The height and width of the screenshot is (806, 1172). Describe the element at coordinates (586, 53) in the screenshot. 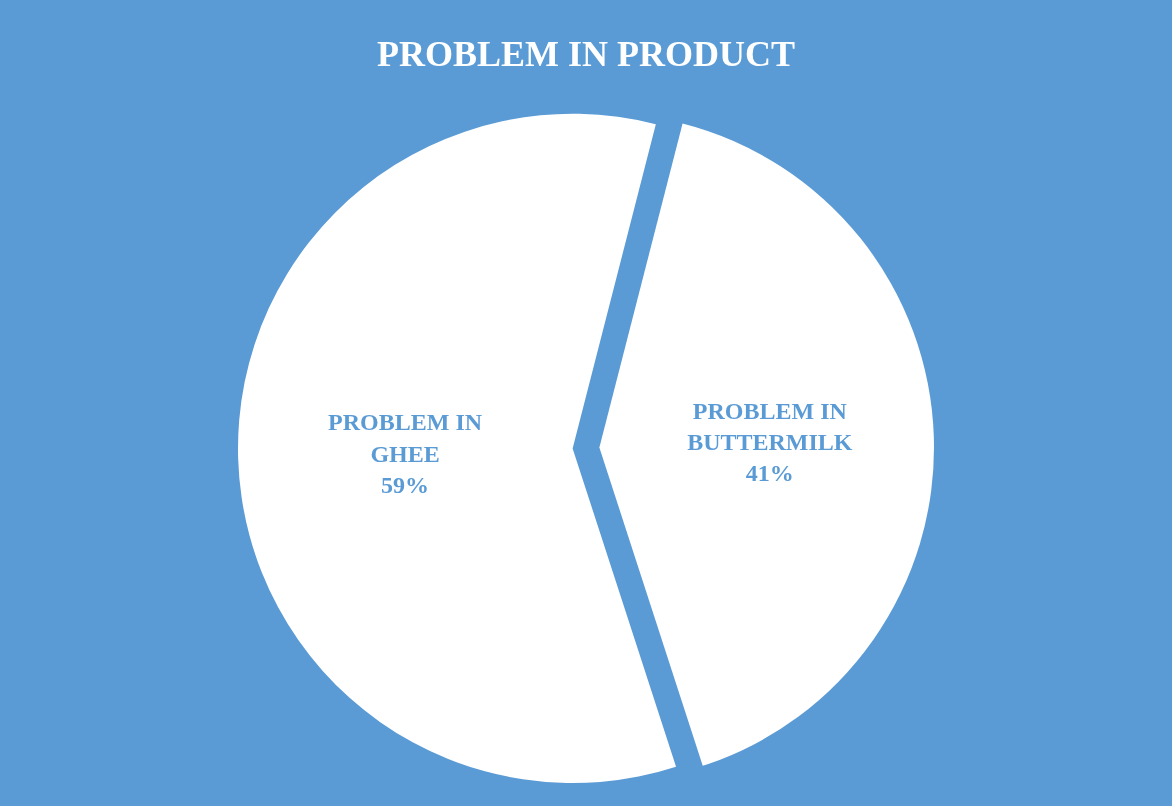

I see `chart-title: PROBLEM IN PRODUCT` at that location.